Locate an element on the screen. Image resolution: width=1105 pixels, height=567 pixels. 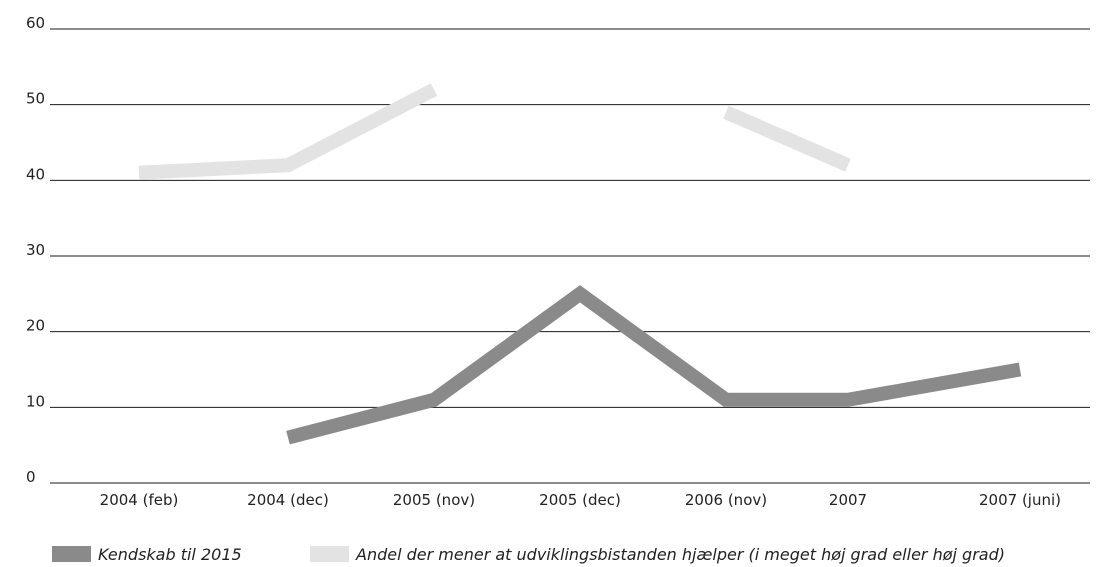
y-tick-label: 30 is located at coordinates (35, 250).